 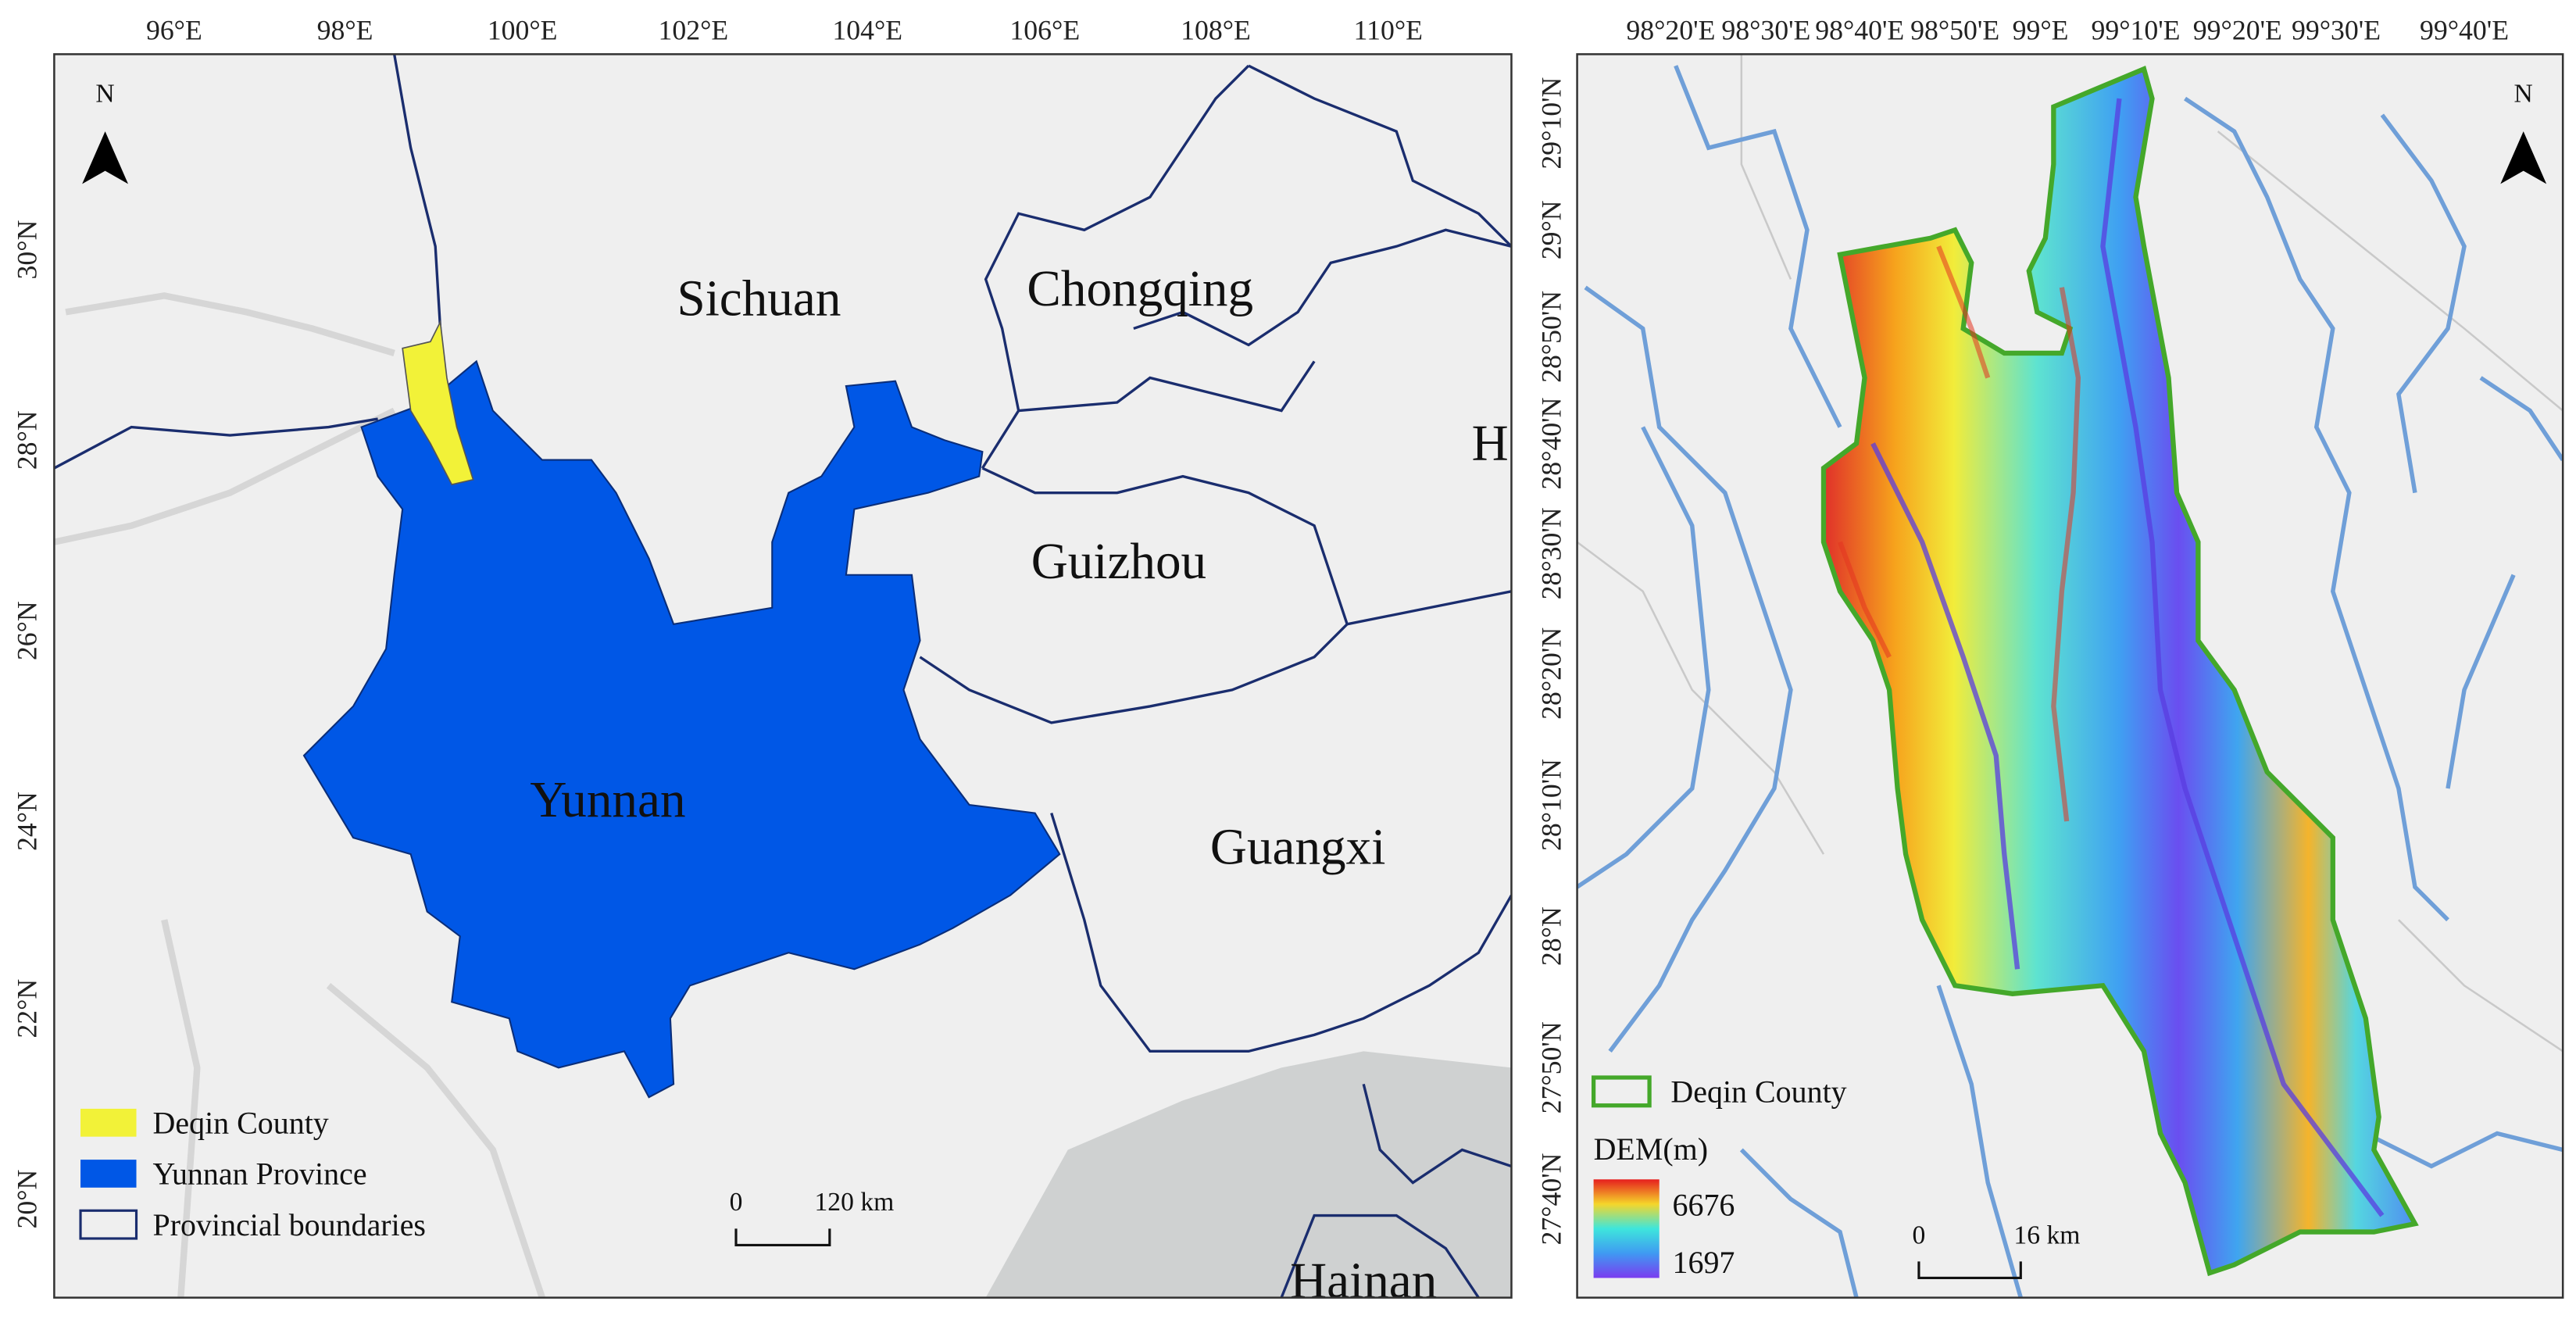 What do you see at coordinates (854, 1202) in the screenshot?
I see `scale-end: 120 km` at bounding box center [854, 1202].